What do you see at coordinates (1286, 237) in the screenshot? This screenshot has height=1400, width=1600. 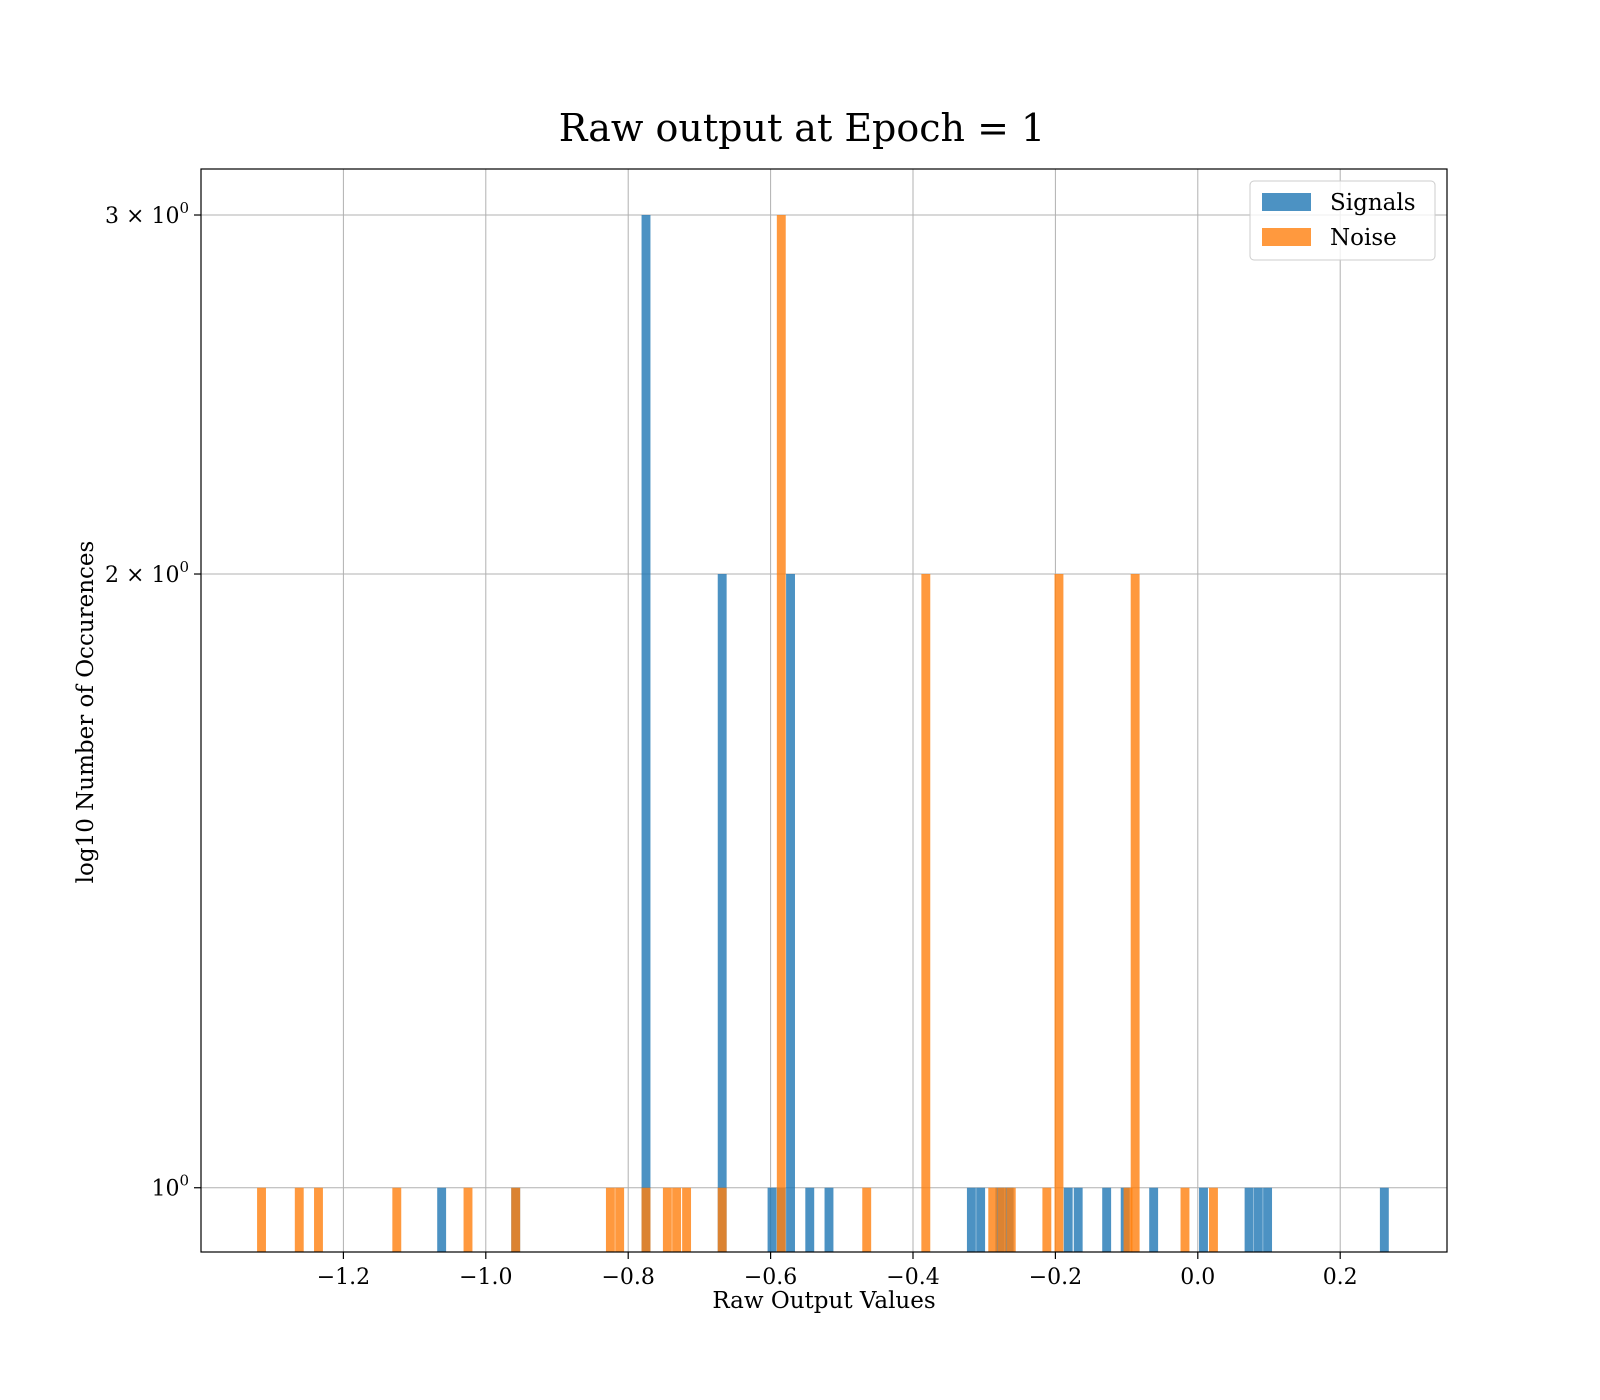 I see `legend-swatch-noise` at bounding box center [1286, 237].